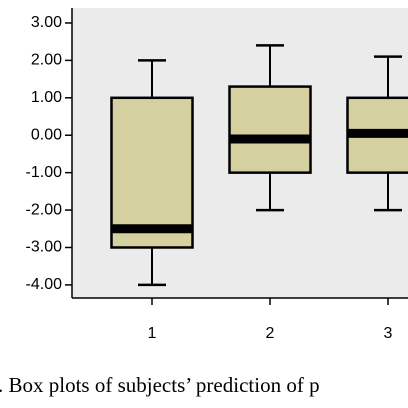 The image size is (408, 408). Describe the element at coordinates (46, 134) in the screenshot. I see `y-tick-label: 0.00` at that location.